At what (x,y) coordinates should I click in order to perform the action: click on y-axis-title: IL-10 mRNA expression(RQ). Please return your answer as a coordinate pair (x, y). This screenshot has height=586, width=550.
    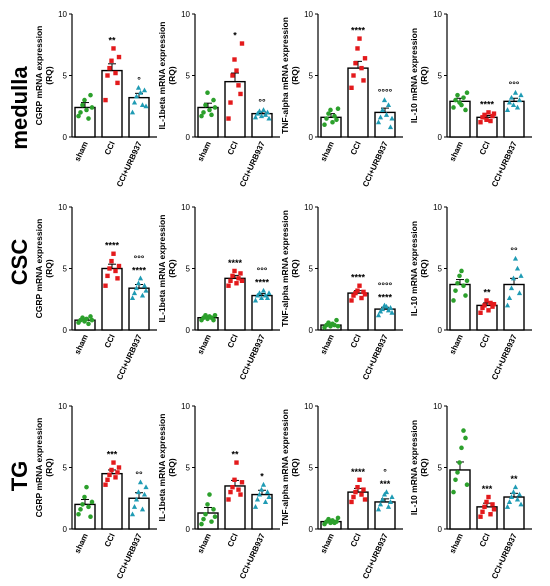
    Looking at the image, I should click on (419, 75).